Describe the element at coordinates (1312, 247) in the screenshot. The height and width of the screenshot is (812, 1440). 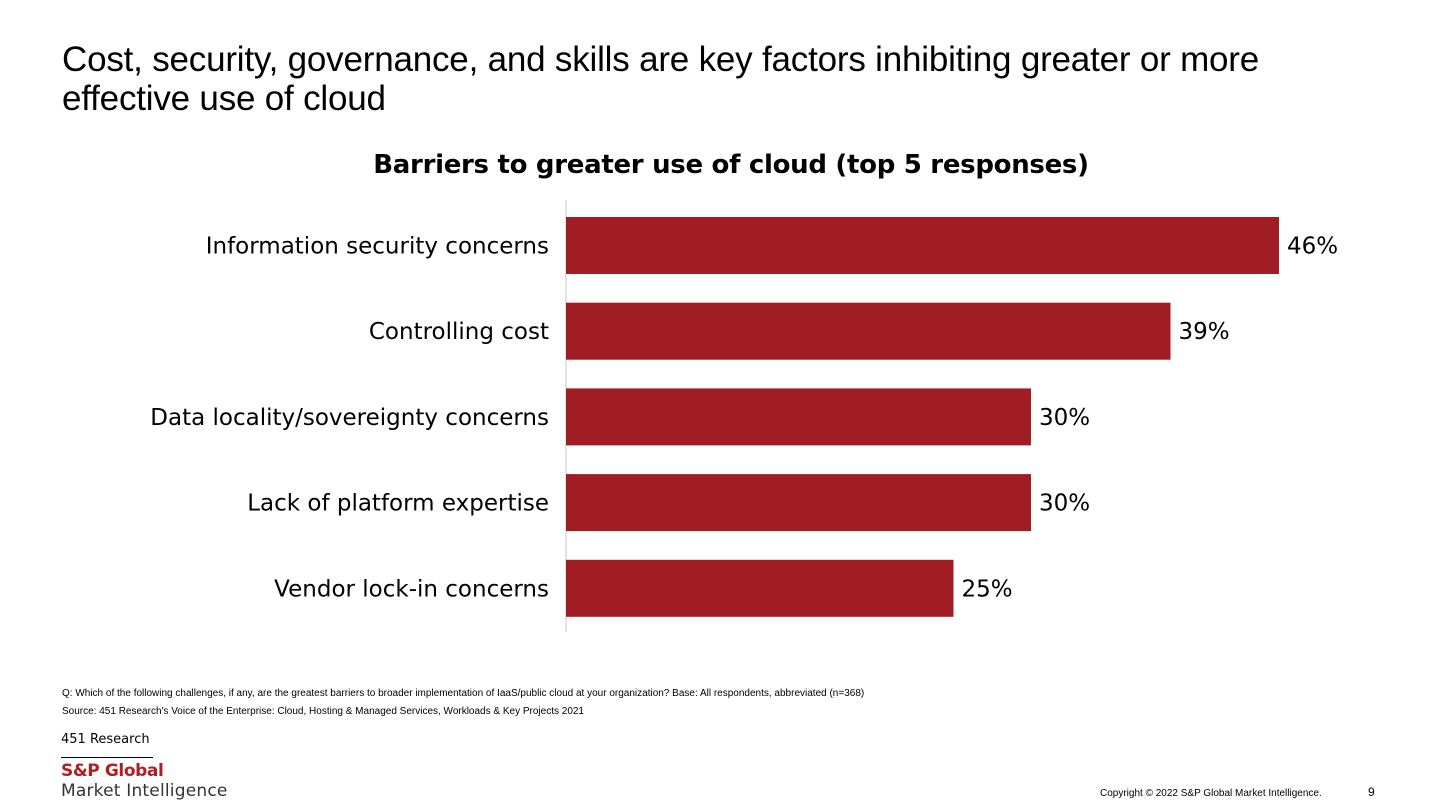
I see `value-label-0: 46%` at that location.